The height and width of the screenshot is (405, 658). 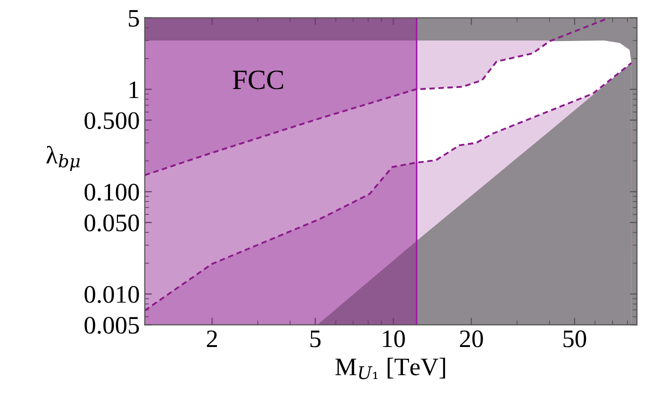 What do you see at coordinates (471, 339) in the screenshot?
I see `x-tick-label: 20` at bounding box center [471, 339].